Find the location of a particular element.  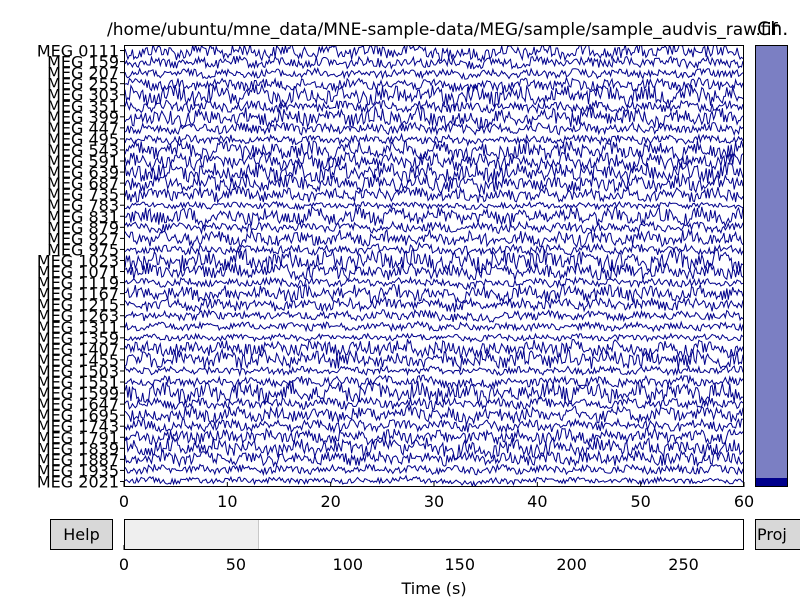

channel-label: MEG 1743 is located at coordinates (78, 426).